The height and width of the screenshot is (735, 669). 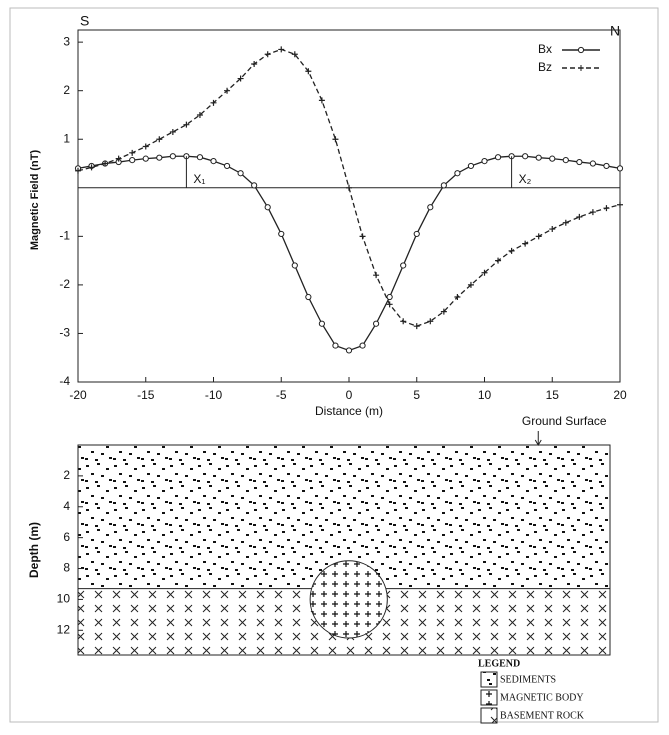 I want to click on ground-surface-label: Ground Surface, so click(x=564, y=421).